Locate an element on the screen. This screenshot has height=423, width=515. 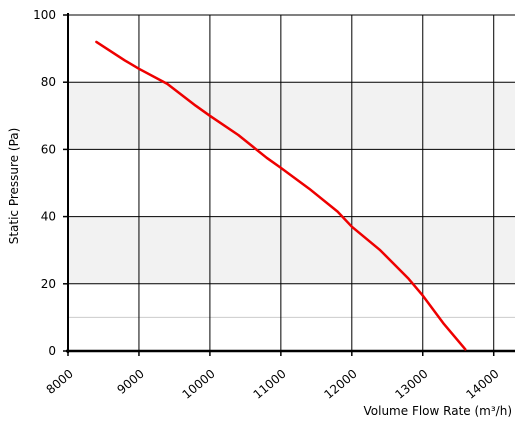
x-tick-labels: 8000 9000 10000 11000 12000 13000 14000 is located at coordinates (273, 384).